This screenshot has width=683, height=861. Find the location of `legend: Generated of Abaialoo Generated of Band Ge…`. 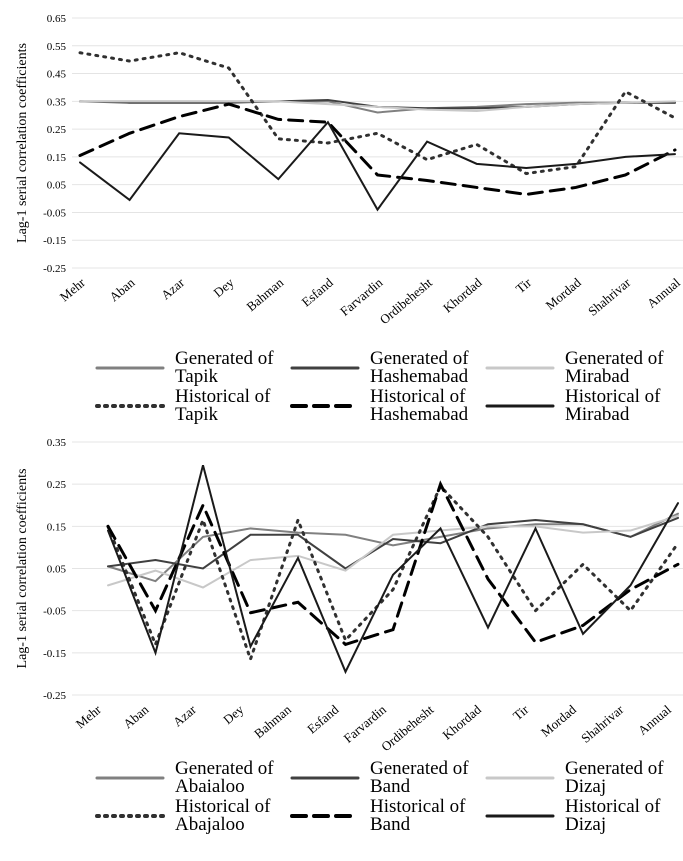

legend: Generated of Abaialoo Generated of Band Ge… is located at coordinates (387, 796).